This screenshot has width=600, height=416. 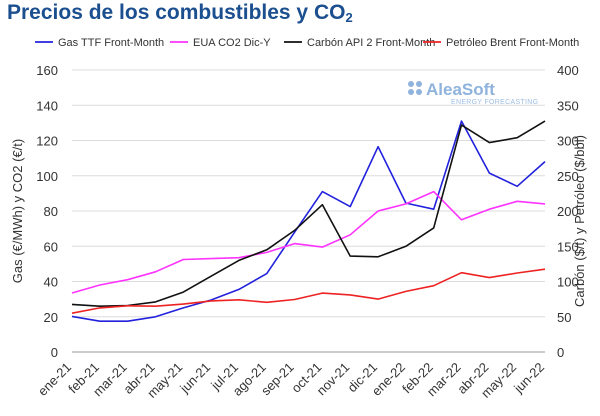 What do you see at coordinates (51, 211) in the screenshot?
I see `y-left-tick-label: 80` at bounding box center [51, 211].